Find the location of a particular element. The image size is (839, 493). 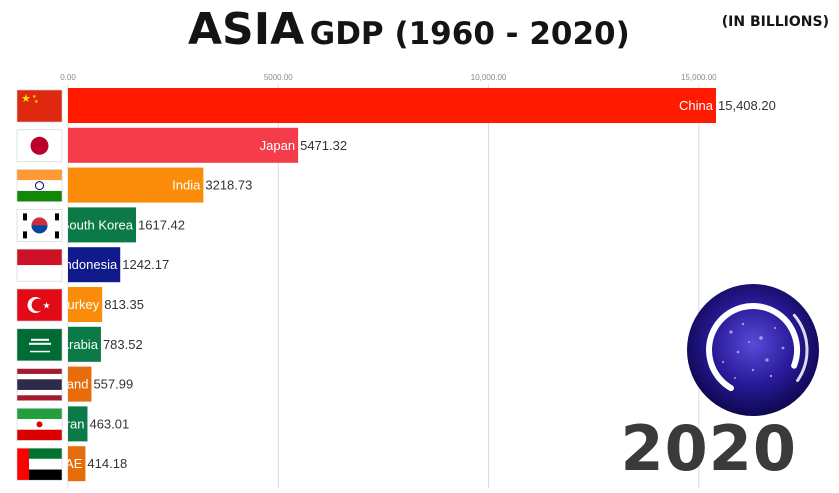

value-label: 557.99 is located at coordinates (113, 384).